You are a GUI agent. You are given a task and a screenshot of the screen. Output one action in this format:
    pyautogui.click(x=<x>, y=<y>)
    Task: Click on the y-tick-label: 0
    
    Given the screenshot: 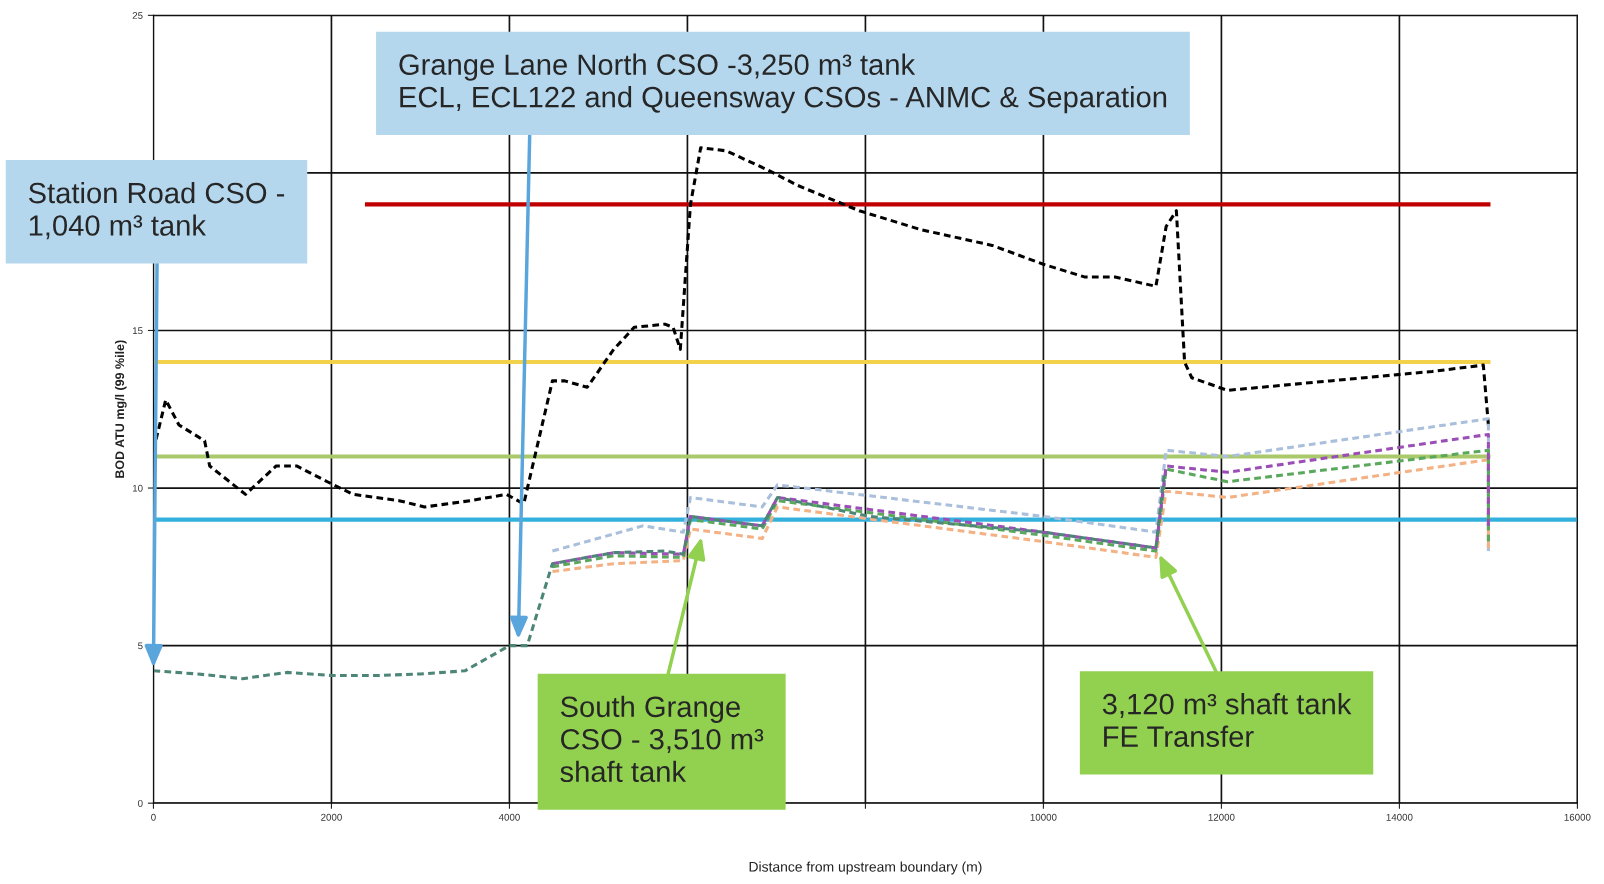 What is the action you would take?
    pyautogui.click(x=140, y=803)
    